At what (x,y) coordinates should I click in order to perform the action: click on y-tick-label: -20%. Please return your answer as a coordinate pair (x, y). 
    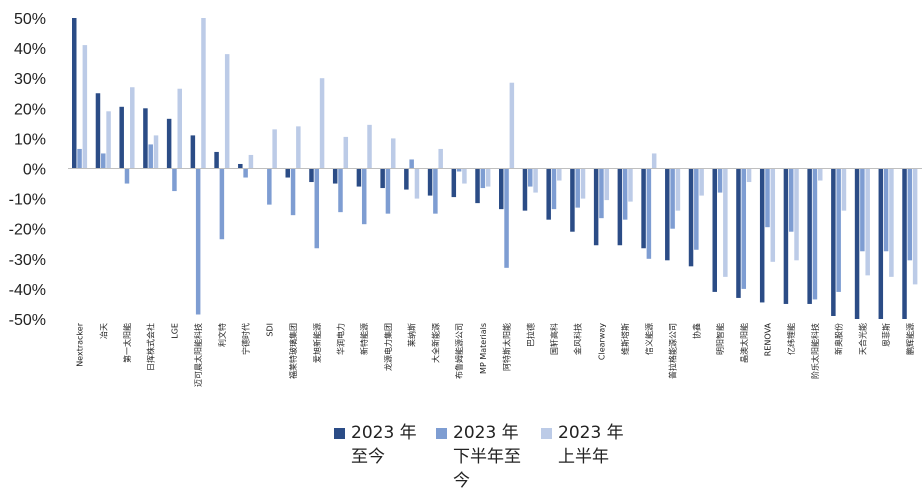
    Looking at the image, I should click on (27, 230).